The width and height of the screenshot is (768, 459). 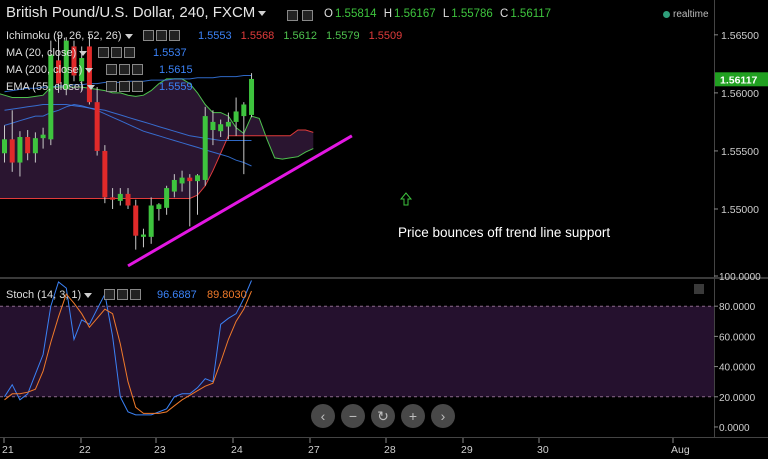 What do you see at coordinates (691, 14) in the screenshot?
I see `realtime-label: realtime` at bounding box center [691, 14].